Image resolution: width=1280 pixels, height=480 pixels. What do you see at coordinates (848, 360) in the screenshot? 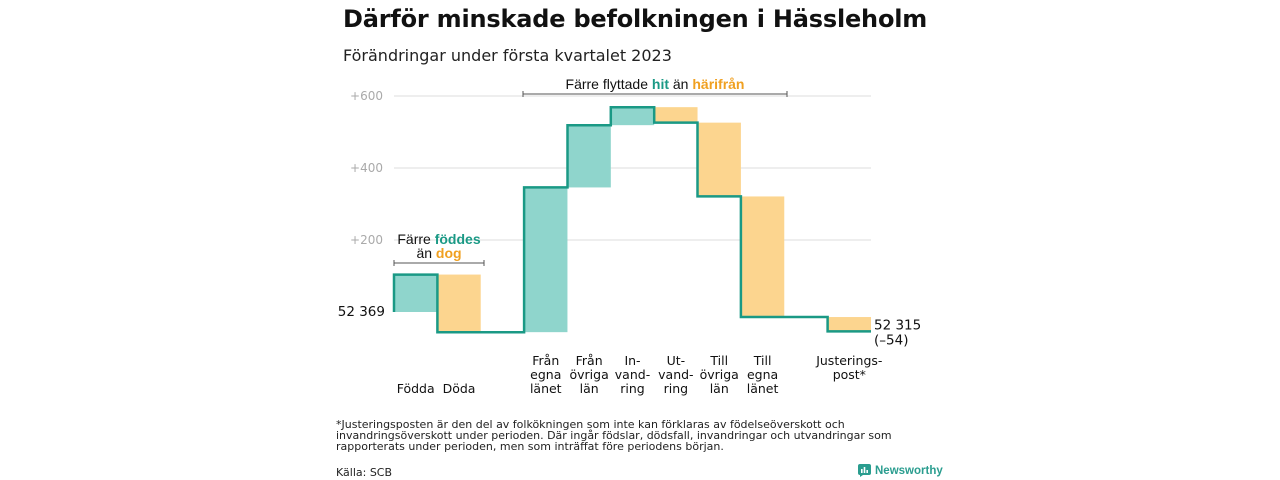
I see `category-label-10-0: Justerings-` at bounding box center [848, 360].